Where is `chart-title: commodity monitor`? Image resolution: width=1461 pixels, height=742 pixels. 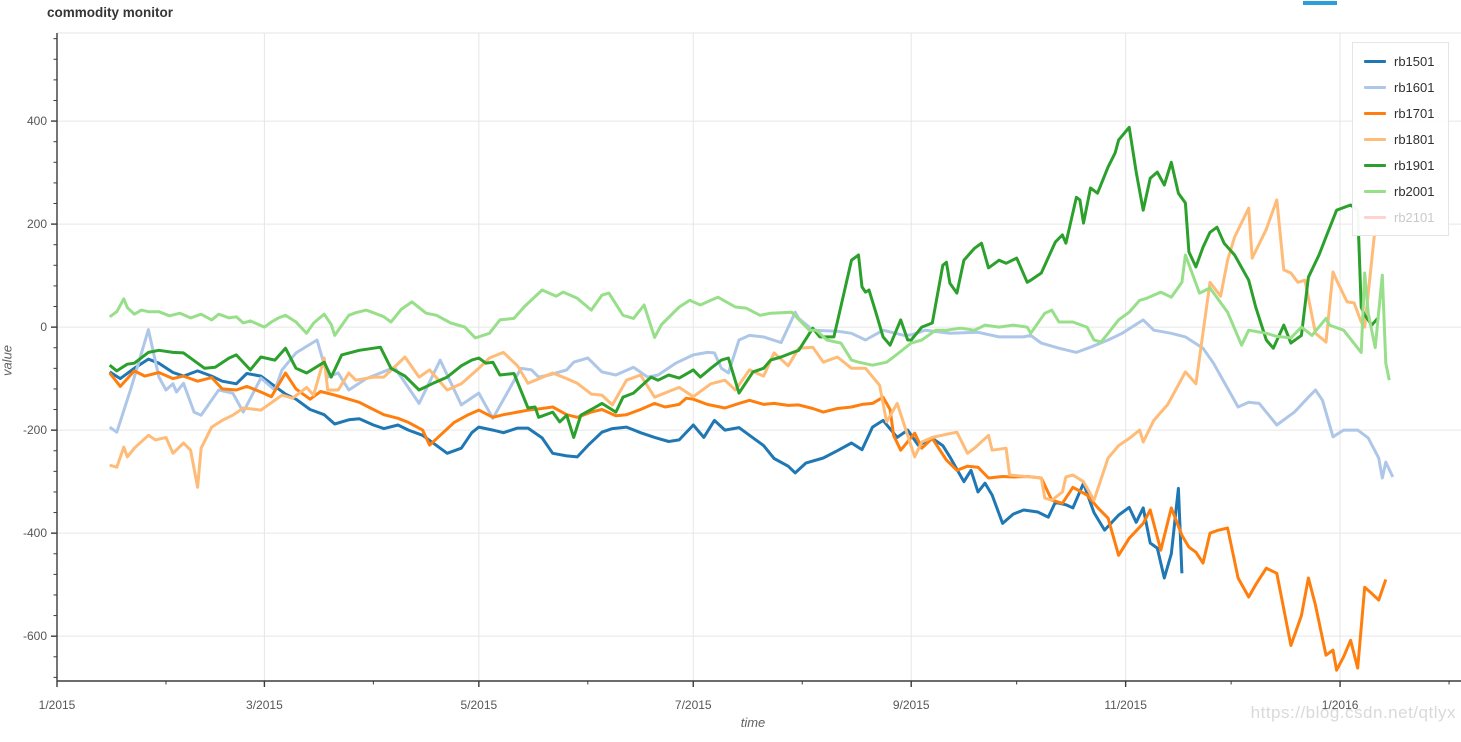
chart-title: commodity monitor is located at coordinates (110, 12).